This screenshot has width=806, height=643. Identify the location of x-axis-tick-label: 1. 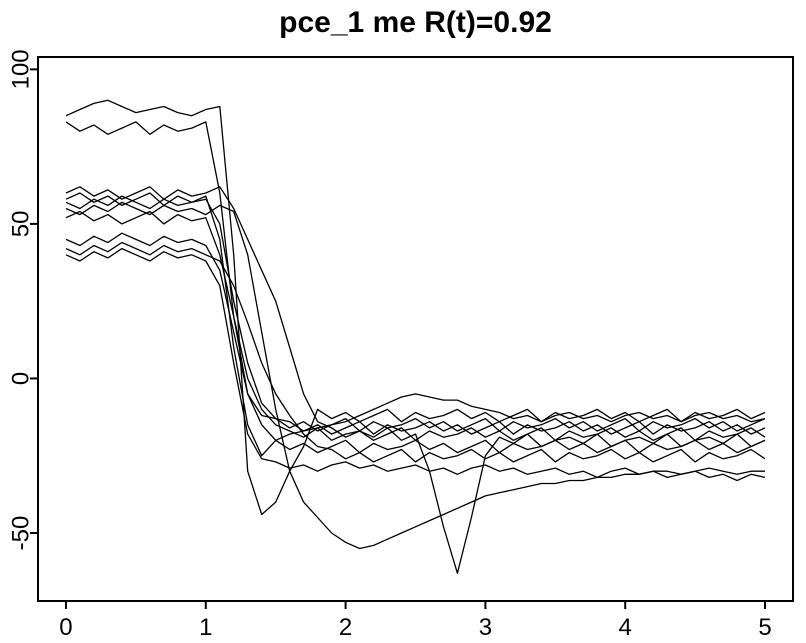
(205, 627).